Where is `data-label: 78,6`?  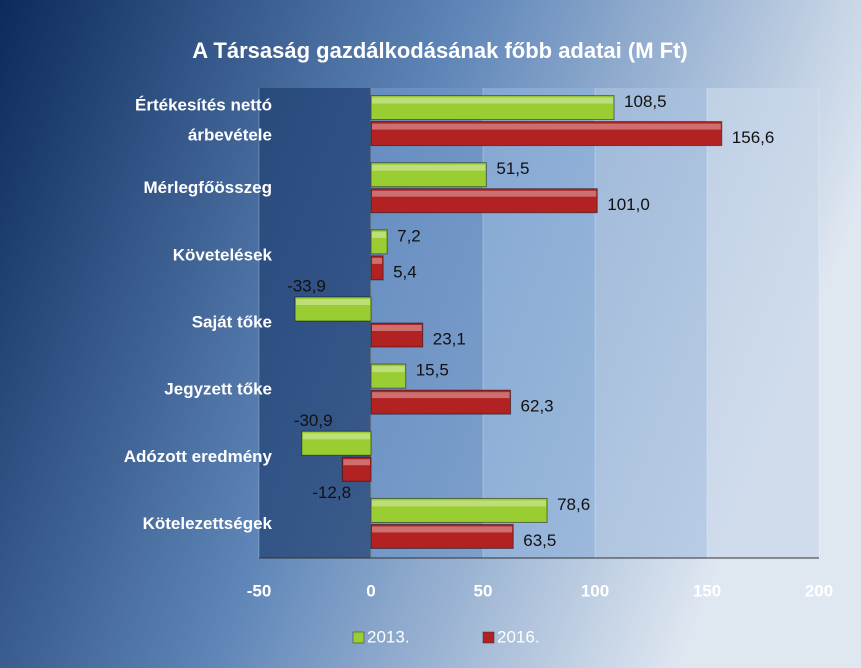
data-label: 78,6 is located at coordinates (573, 504).